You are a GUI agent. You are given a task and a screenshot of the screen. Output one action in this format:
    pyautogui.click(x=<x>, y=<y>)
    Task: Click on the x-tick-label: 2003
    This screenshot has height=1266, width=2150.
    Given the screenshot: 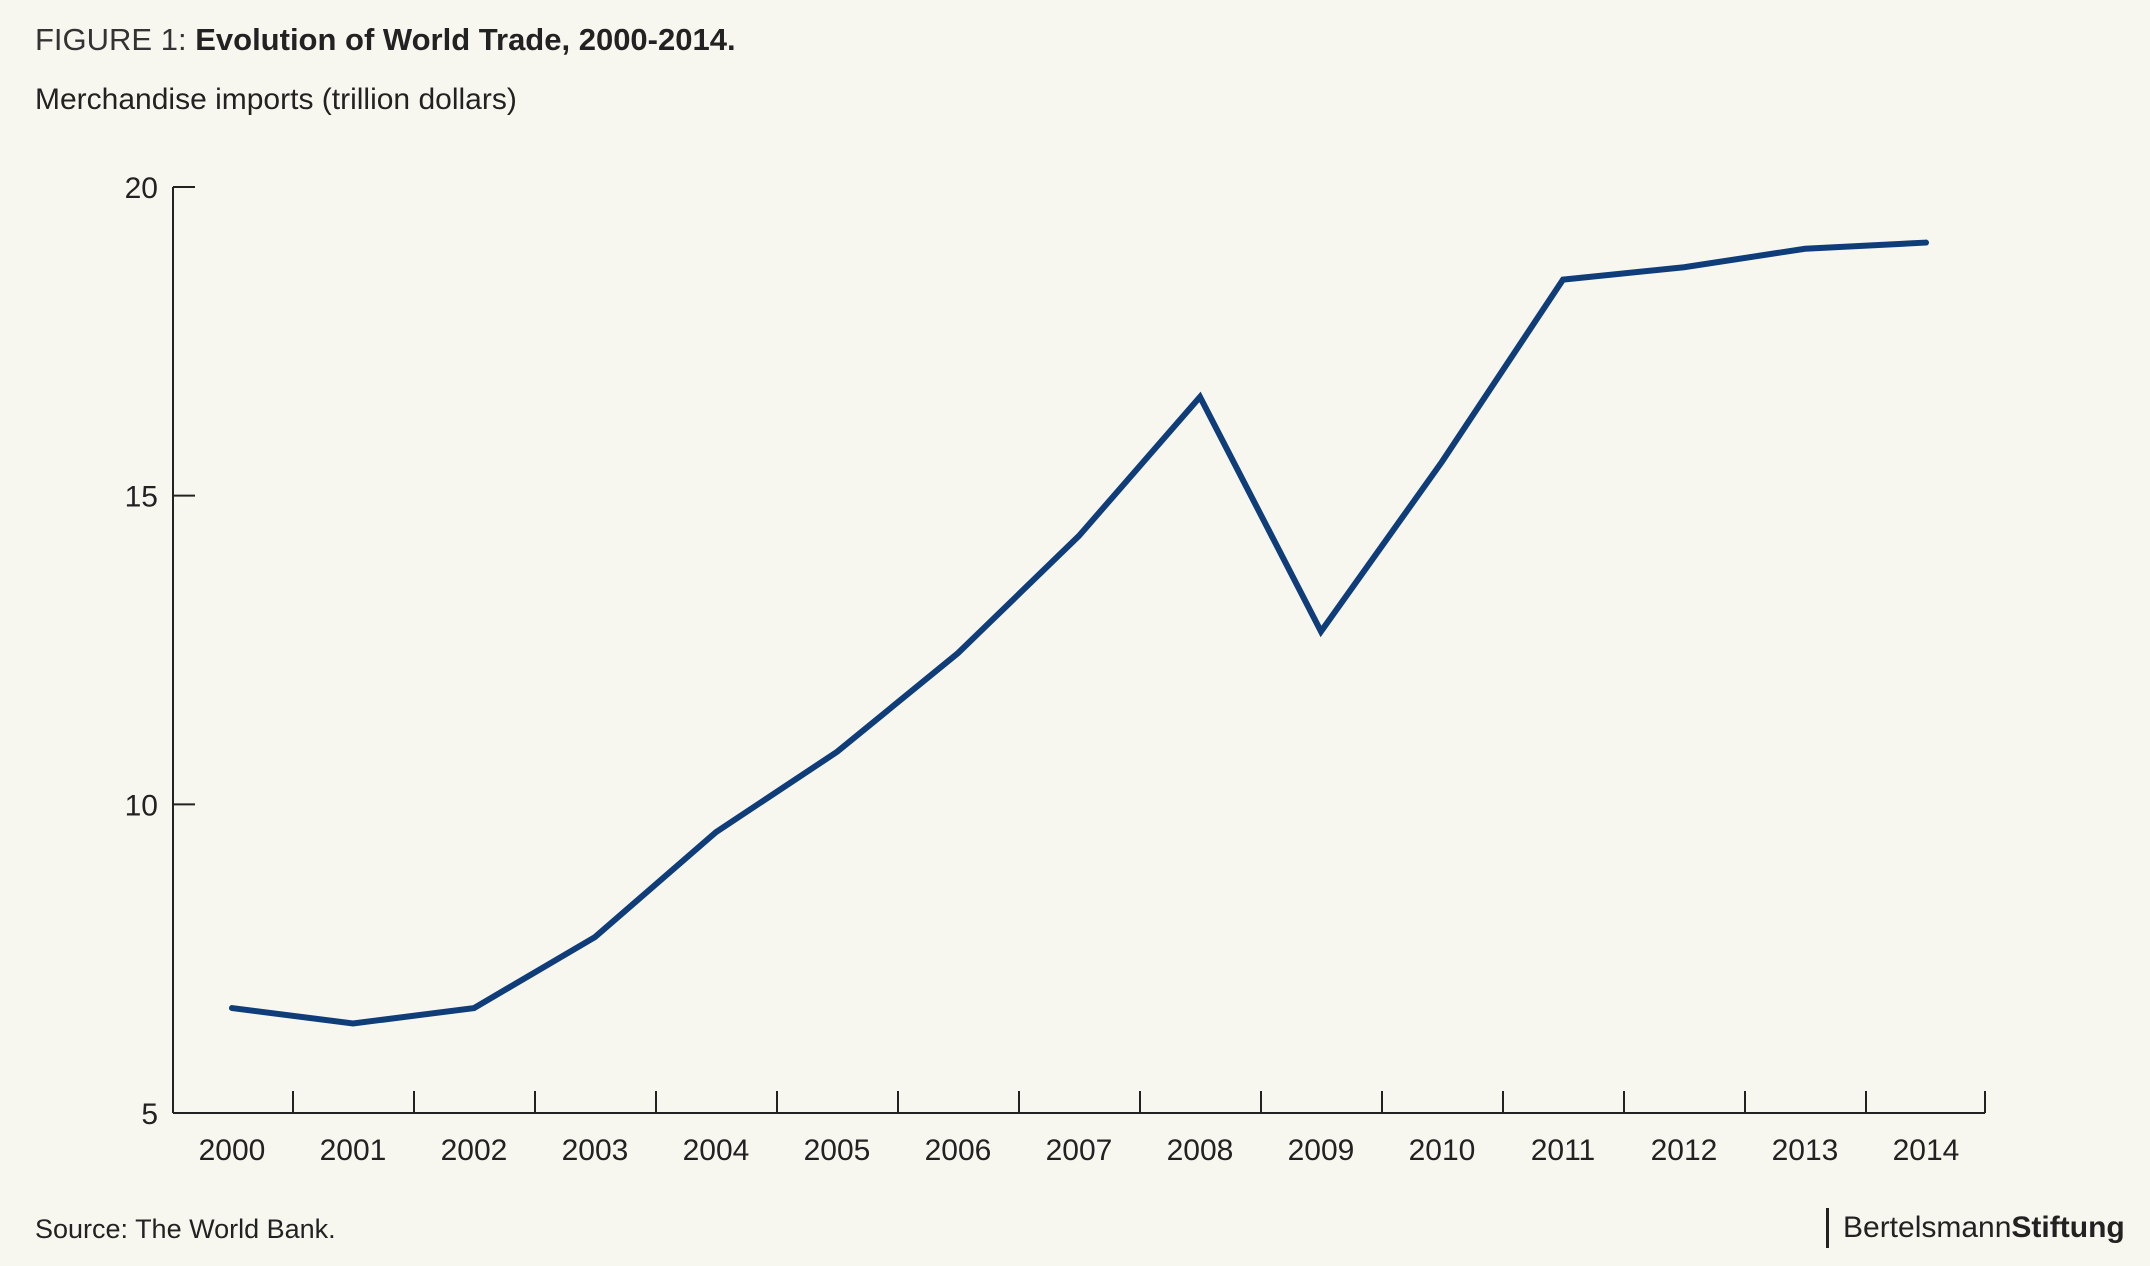 What is the action you would take?
    pyautogui.click(x=595, y=1150)
    